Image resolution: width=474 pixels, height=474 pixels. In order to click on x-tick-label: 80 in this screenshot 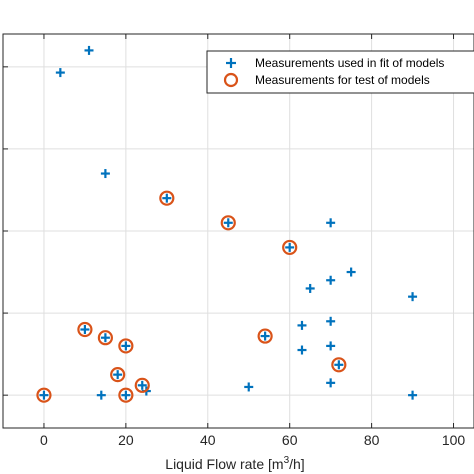, I will do `click(372, 440)`.